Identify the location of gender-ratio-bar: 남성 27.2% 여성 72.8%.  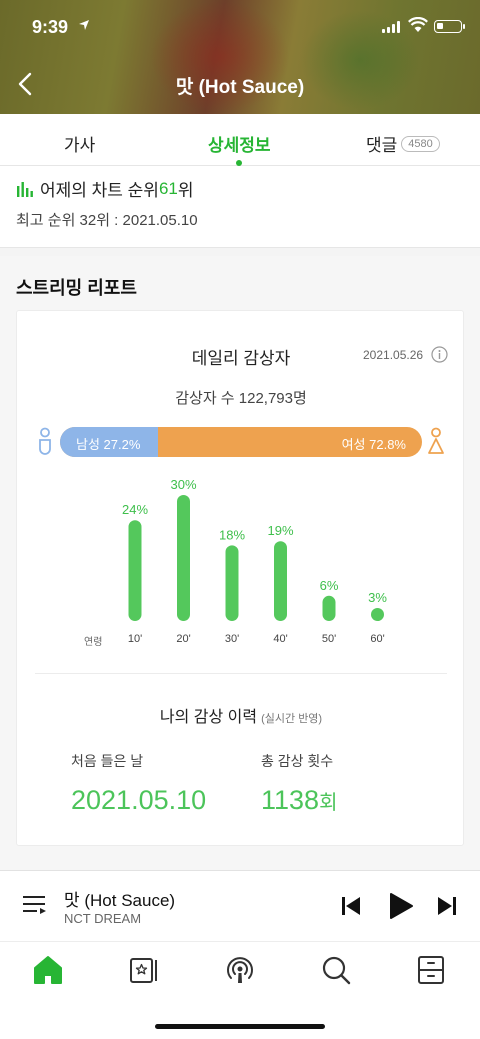
(241, 442).